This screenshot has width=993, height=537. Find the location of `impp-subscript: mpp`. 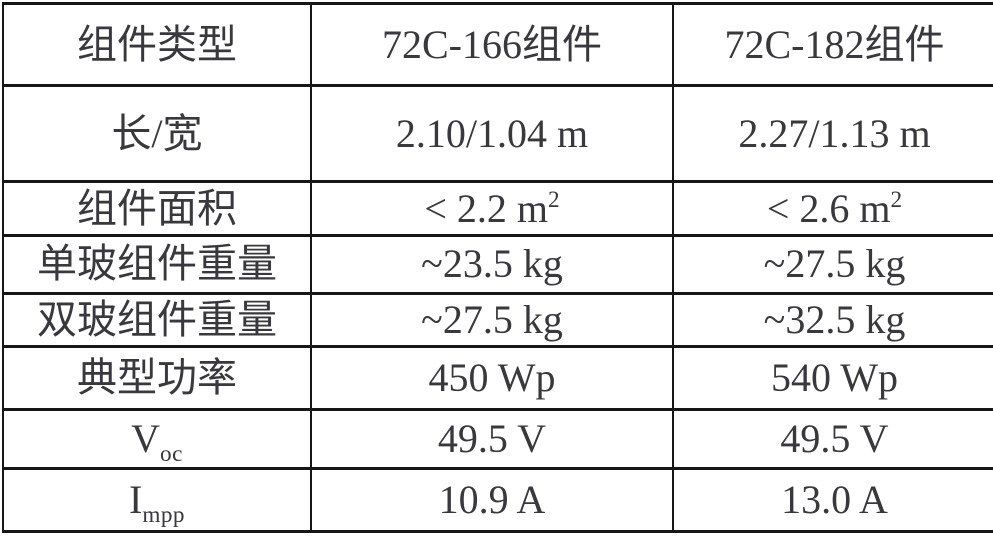

impp-subscript: mpp is located at coordinates (163, 514).